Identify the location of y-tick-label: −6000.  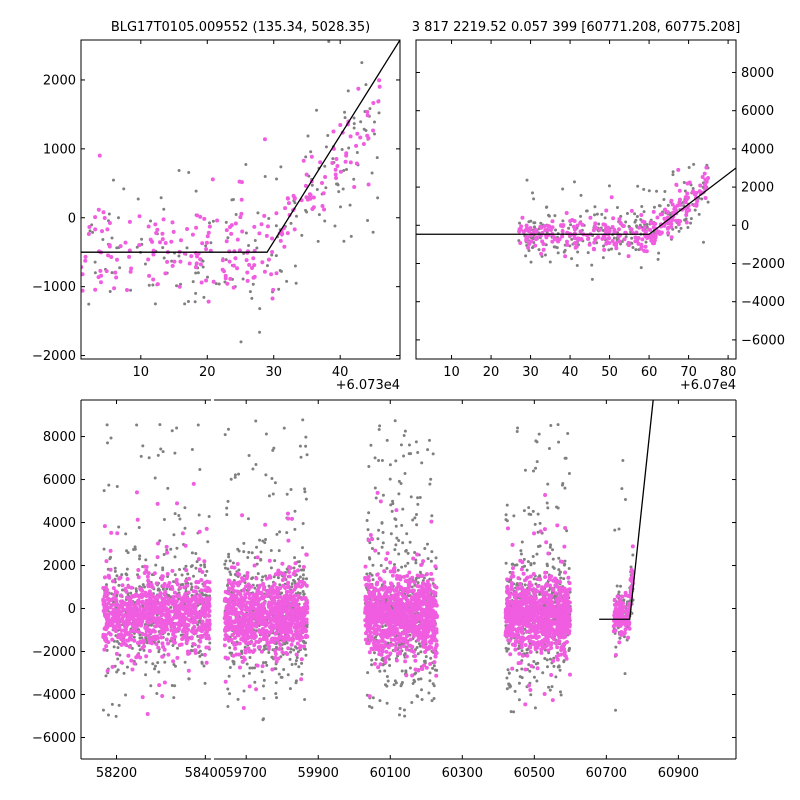
(763, 340).